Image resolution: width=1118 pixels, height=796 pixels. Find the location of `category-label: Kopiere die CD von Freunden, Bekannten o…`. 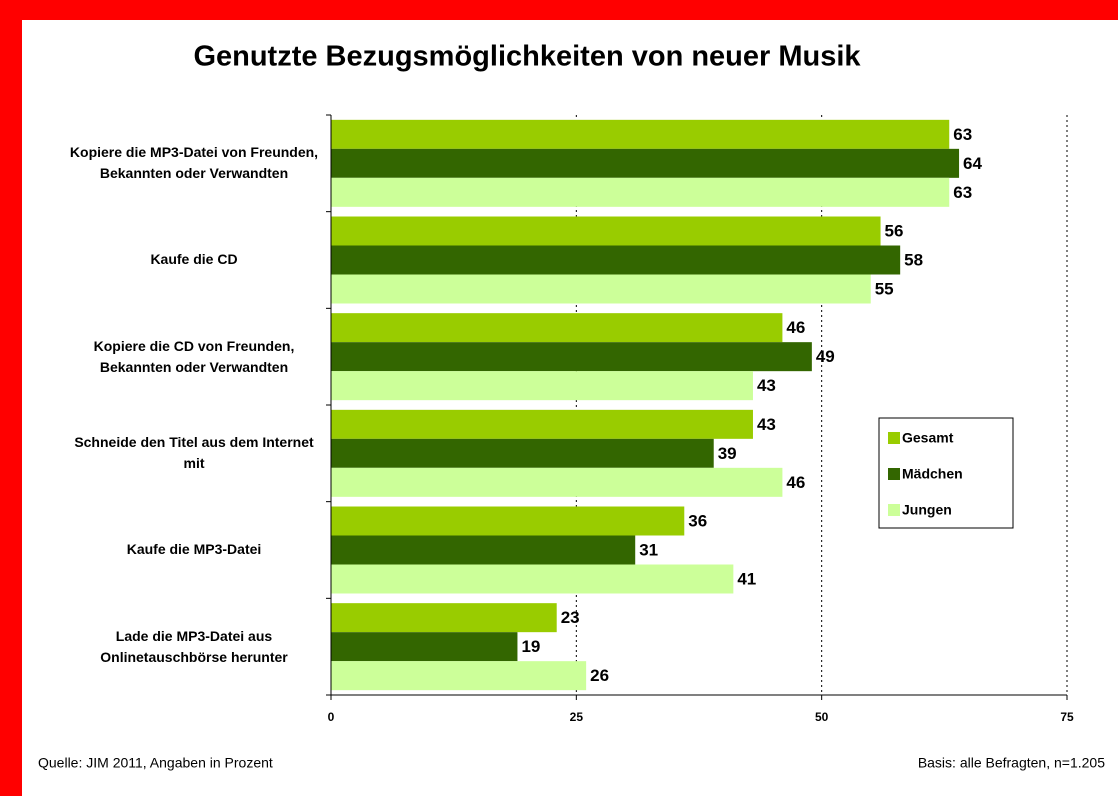

category-label: Kopiere die CD von Freunden, Bekannten o… is located at coordinates (194, 356).